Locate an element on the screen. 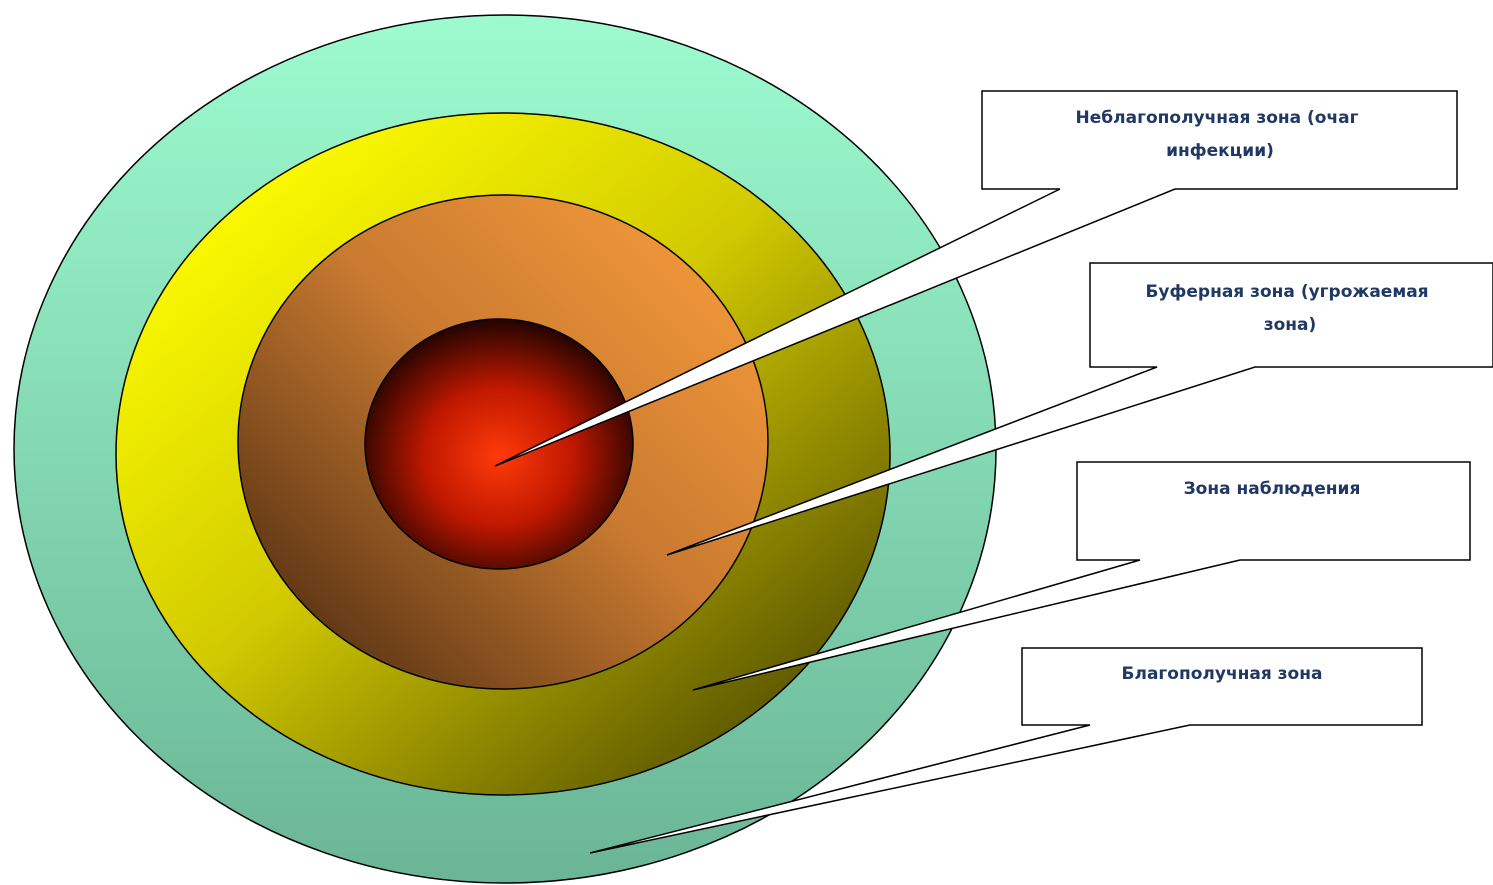 This screenshot has height=885, width=1493. svg-text: Зона наблюдения is located at coordinates (1272, 489).